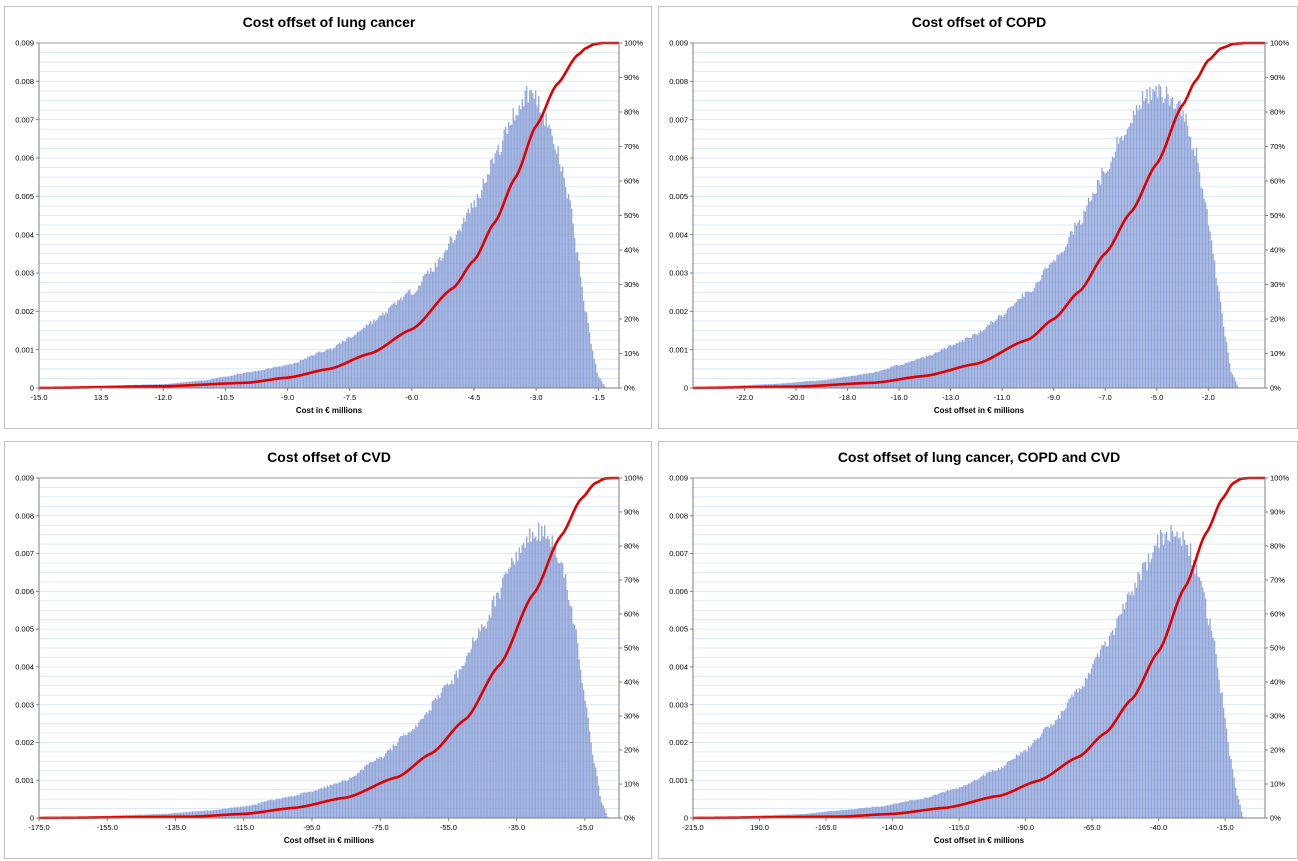 The height and width of the screenshot is (861, 1298). What do you see at coordinates (1277, 648) in the screenshot?
I see `y-axis-right-ticks: 0% 10% 20% 30% 40% 50% 60% 70% 80% 90% 100%` at bounding box center [1277, 648].